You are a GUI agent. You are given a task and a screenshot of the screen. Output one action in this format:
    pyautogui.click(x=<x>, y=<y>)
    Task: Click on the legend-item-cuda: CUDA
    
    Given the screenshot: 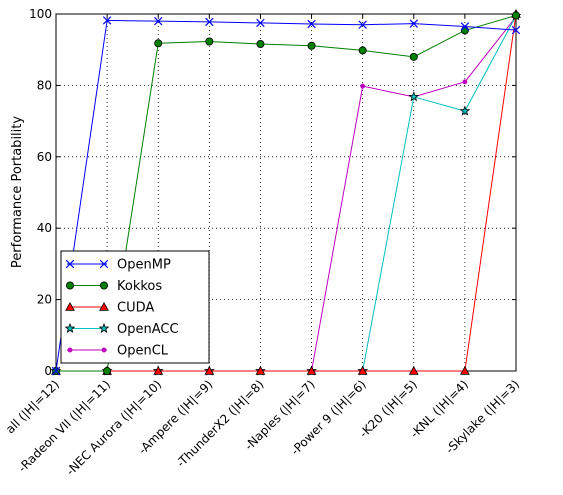 What is the action you would take?
    pyautogui.click(x=109, y=308)
    